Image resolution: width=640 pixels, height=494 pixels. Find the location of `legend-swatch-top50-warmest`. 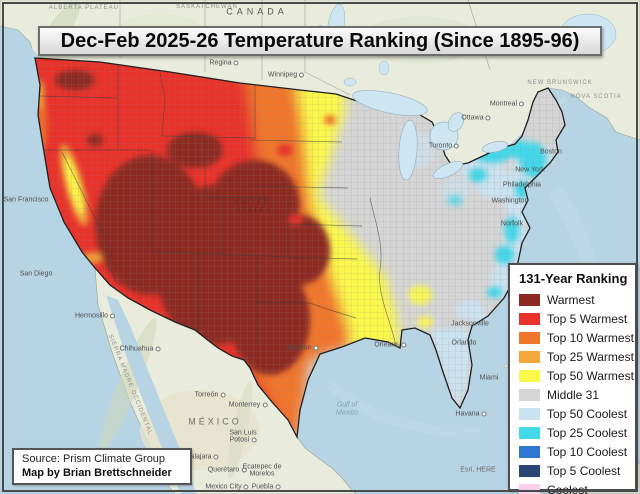

legend-swatch-top50-warmest is located at coordinates (529, 375).